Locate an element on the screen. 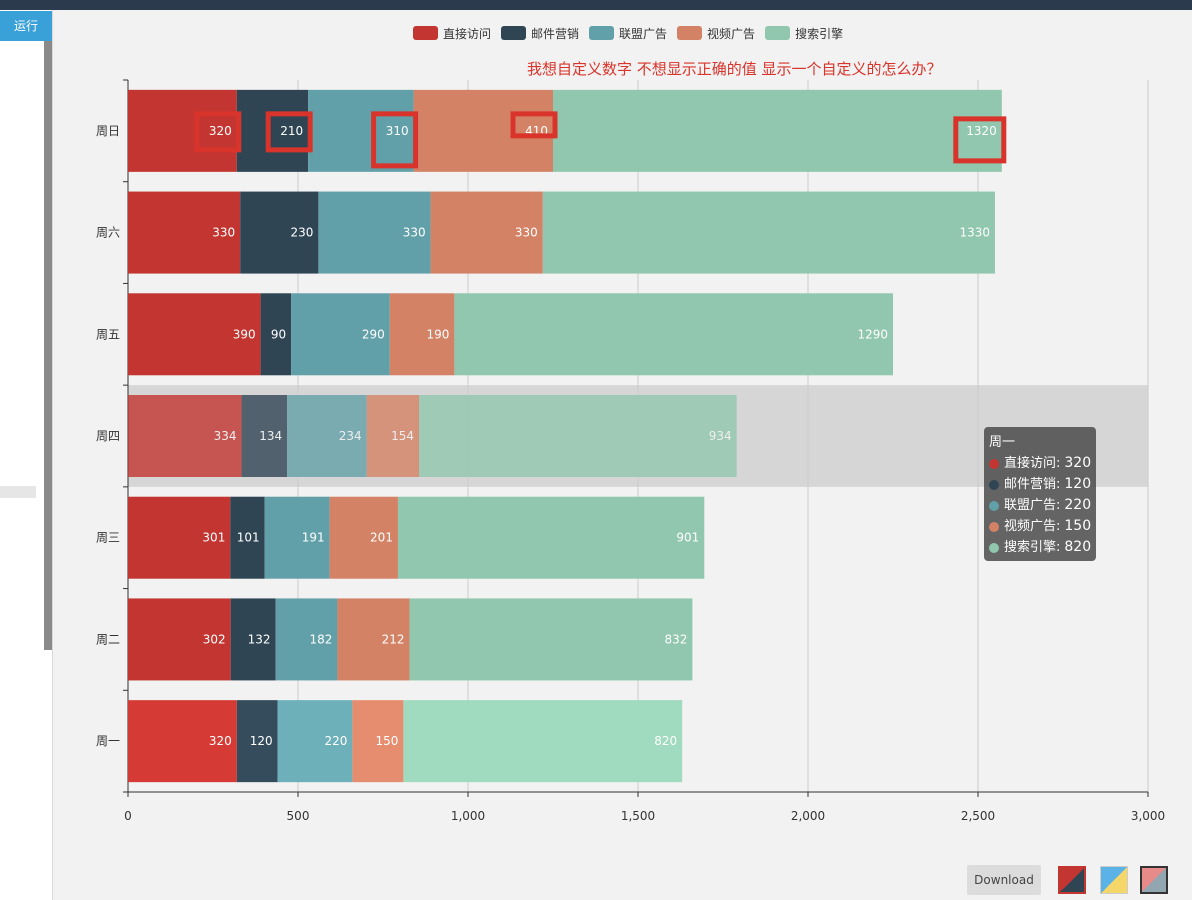 This screenshot has width=1192, height=900. legend-item-search: 搜索引擎 is located at coordinates (804, 33).